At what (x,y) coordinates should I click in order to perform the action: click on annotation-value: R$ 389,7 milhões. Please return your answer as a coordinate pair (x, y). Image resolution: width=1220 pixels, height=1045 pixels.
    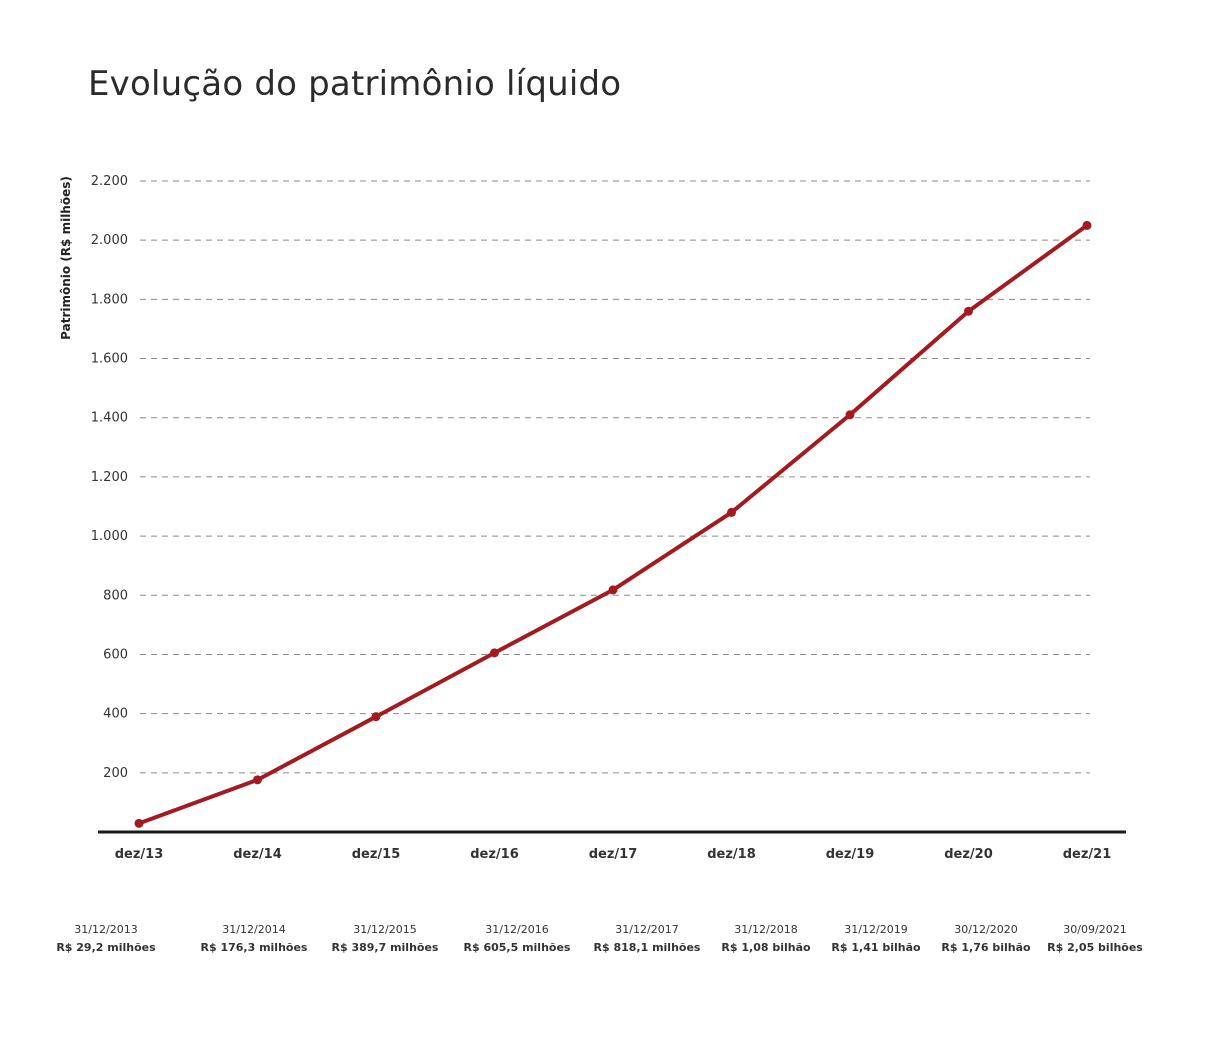
    Looking at the image, I should click on (385, 947).